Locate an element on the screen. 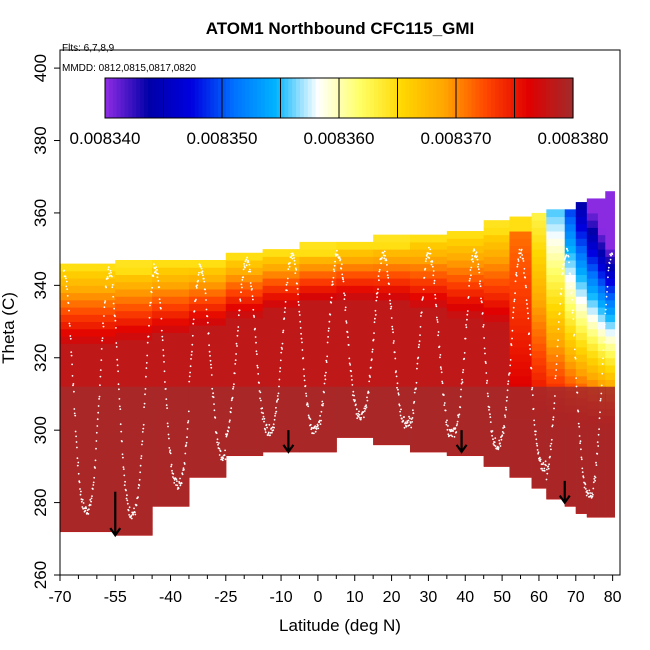 The image size is (650, 650). heatmap-core is located at coordinates (244, 421).